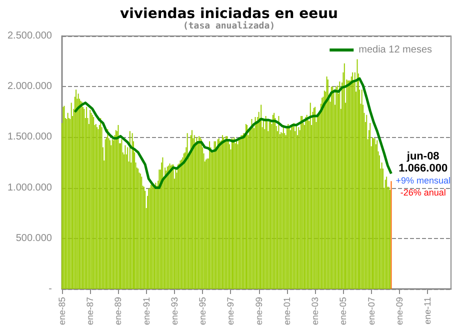  I want to click on x-tick-label: ene-91, so click(146, 311).